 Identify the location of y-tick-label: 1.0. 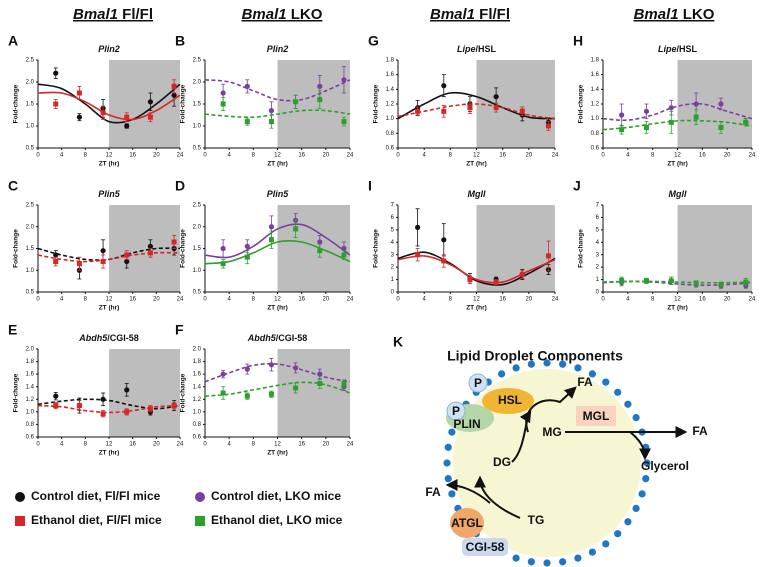
(390, 119).